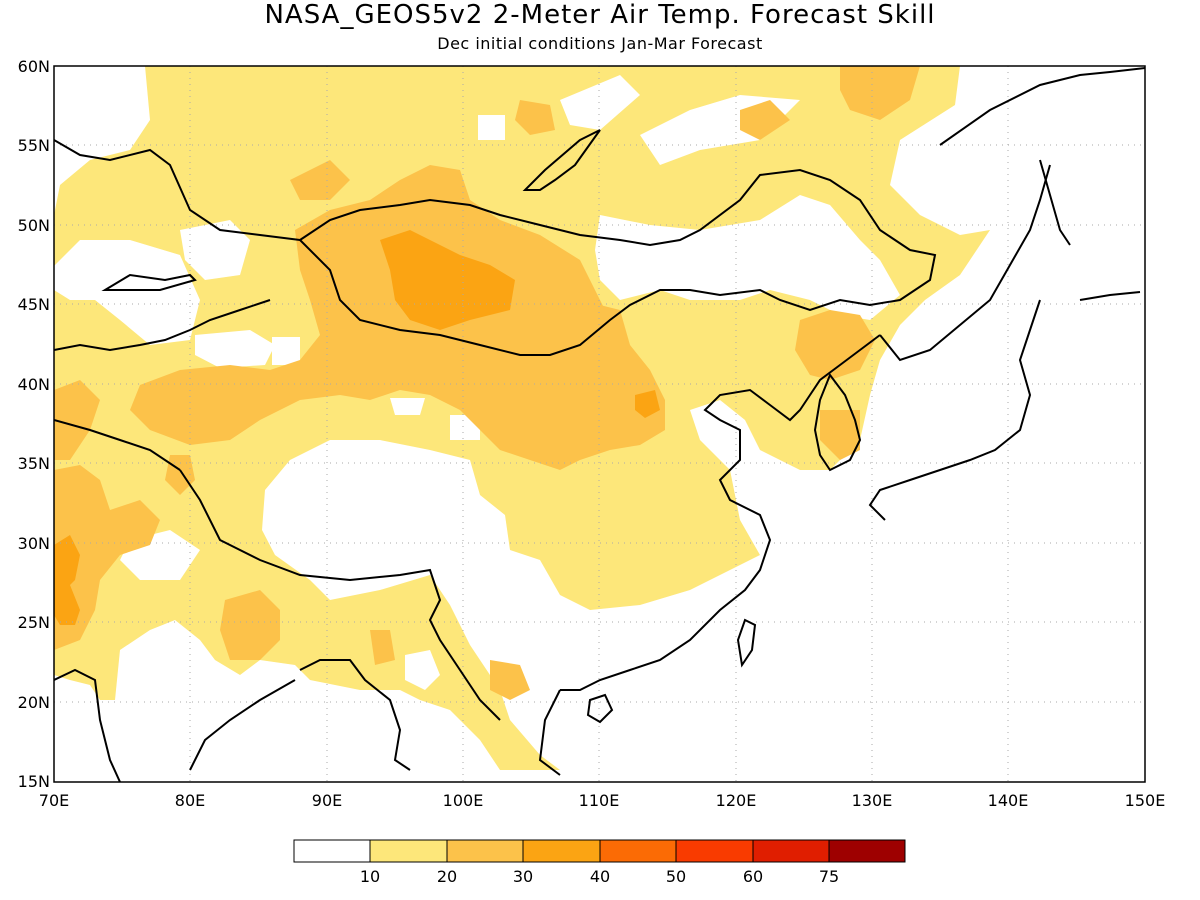 This screenshot has width=1200, height=900. Describe the element at coordinates (34, 304) in the screenshot. I see `lat-tick: 45N` at that location.